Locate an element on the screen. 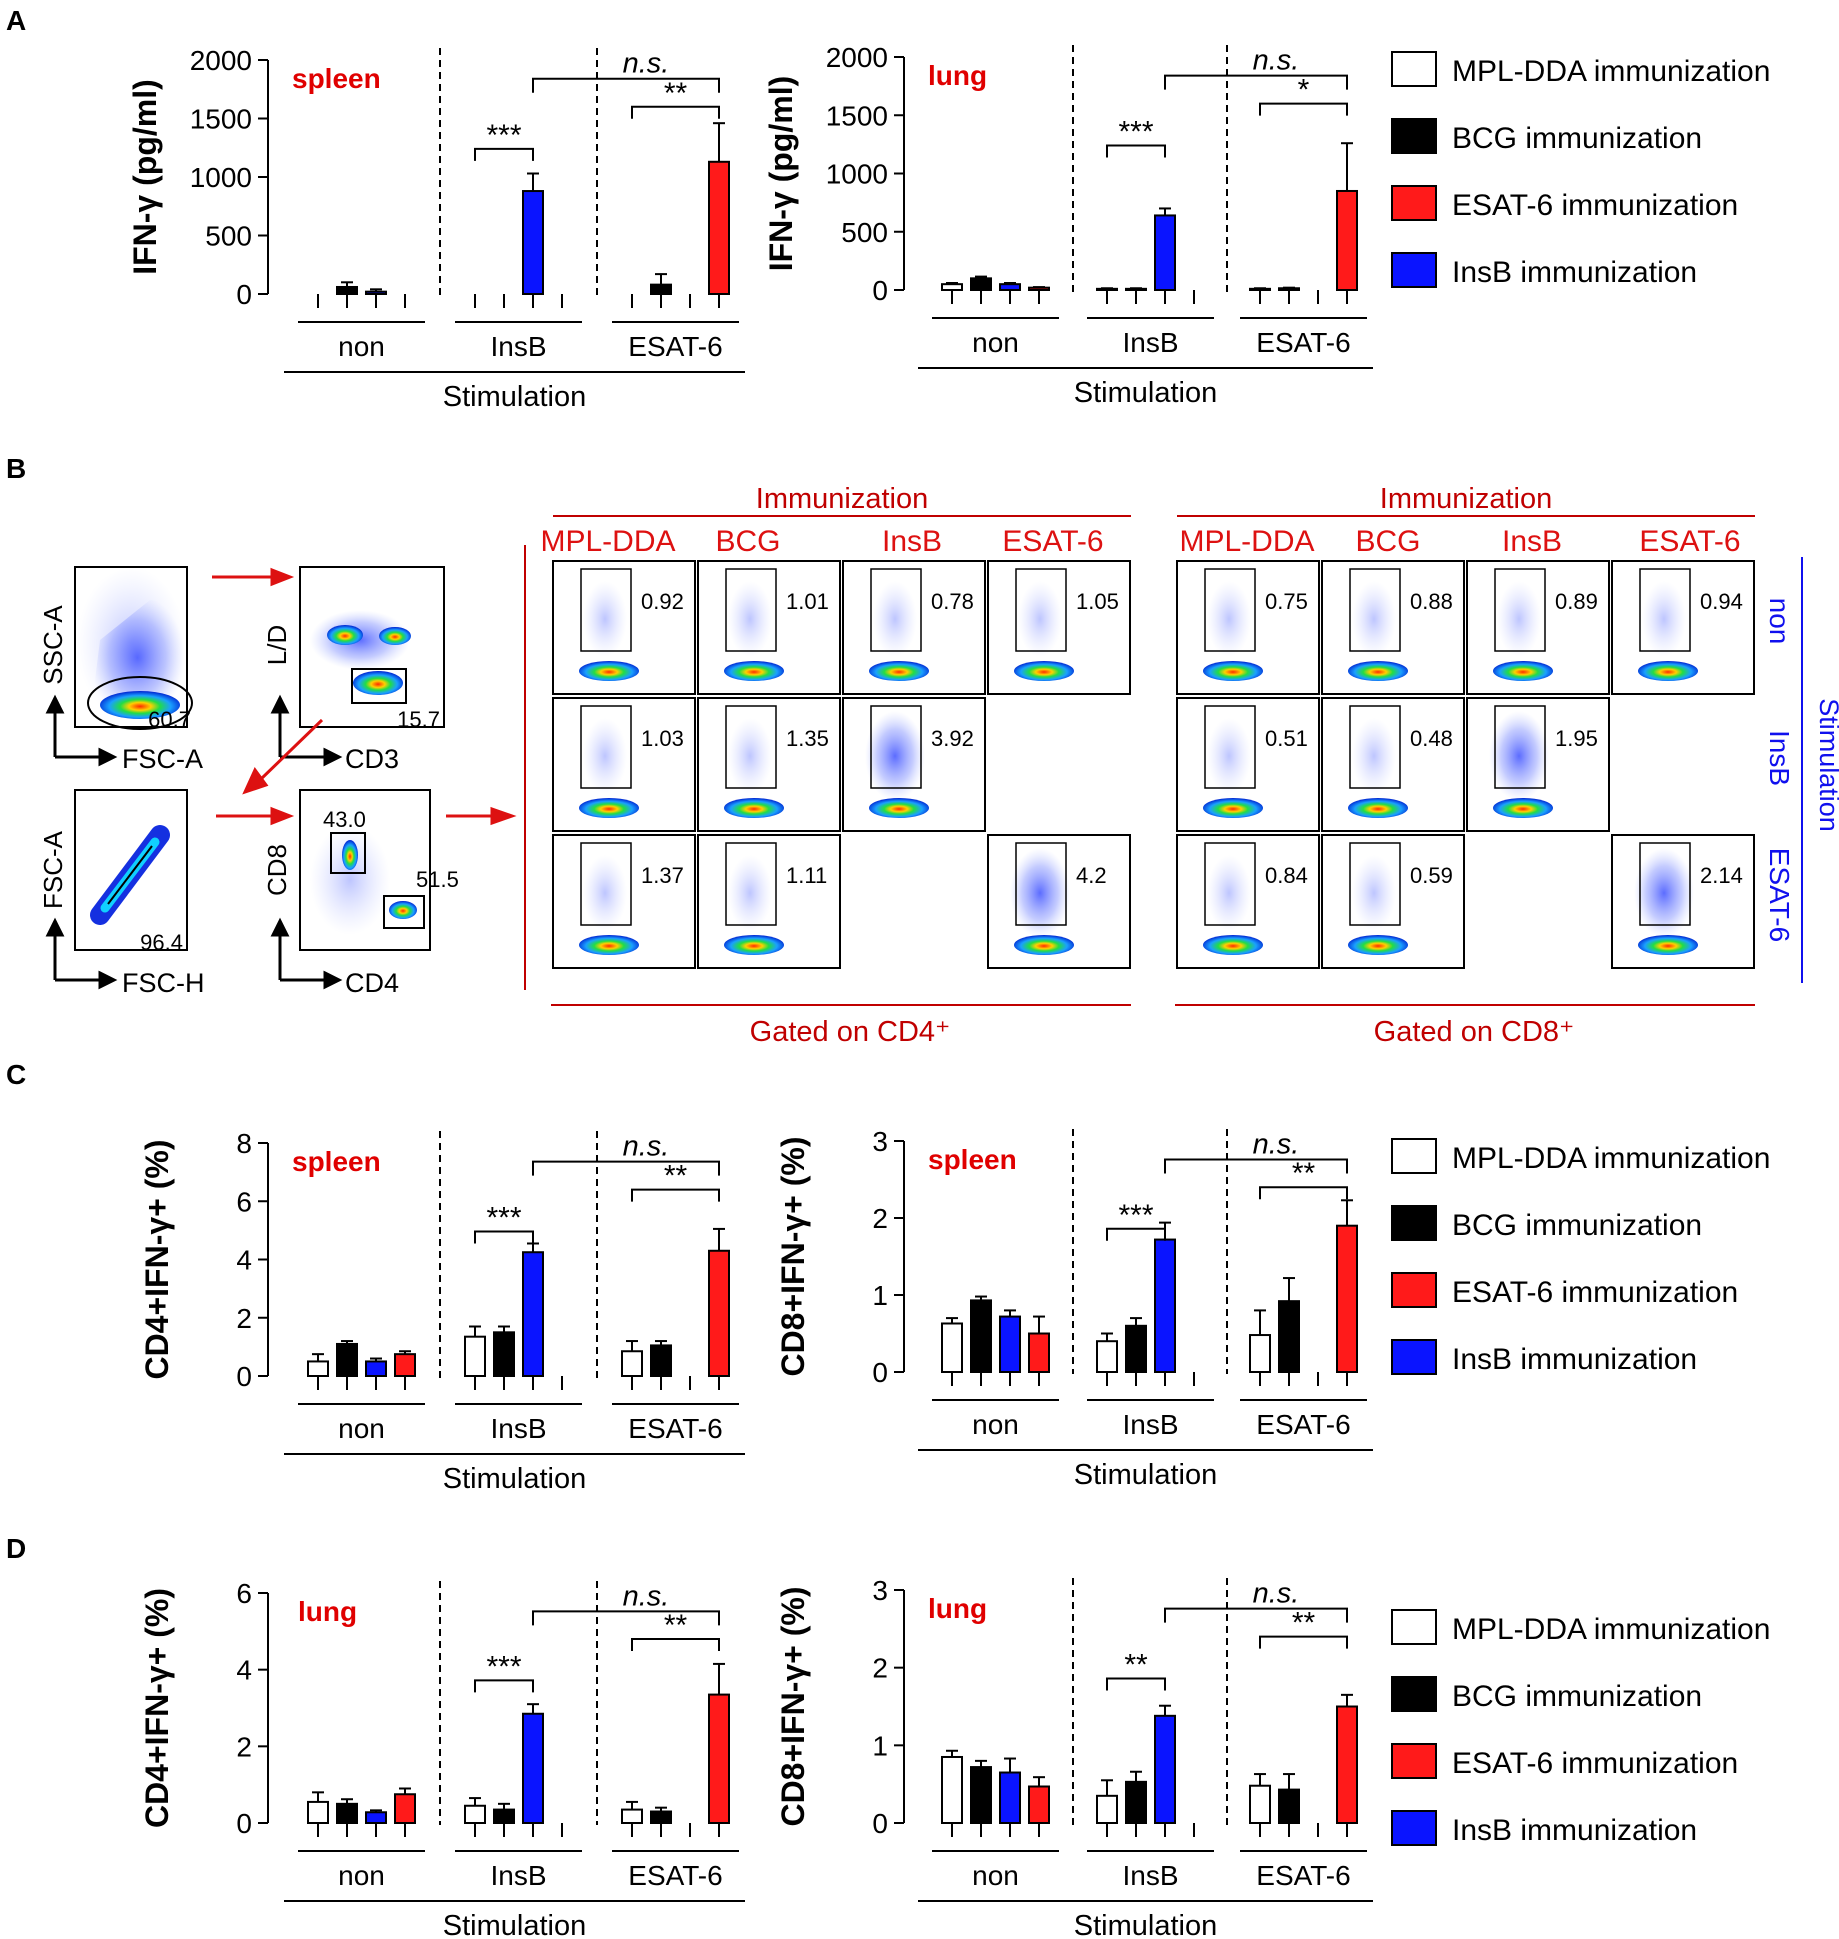 The width and height of the screenshot is (1839, 1939). y-tick-label: 3 is located at coordinates (880, 1141).